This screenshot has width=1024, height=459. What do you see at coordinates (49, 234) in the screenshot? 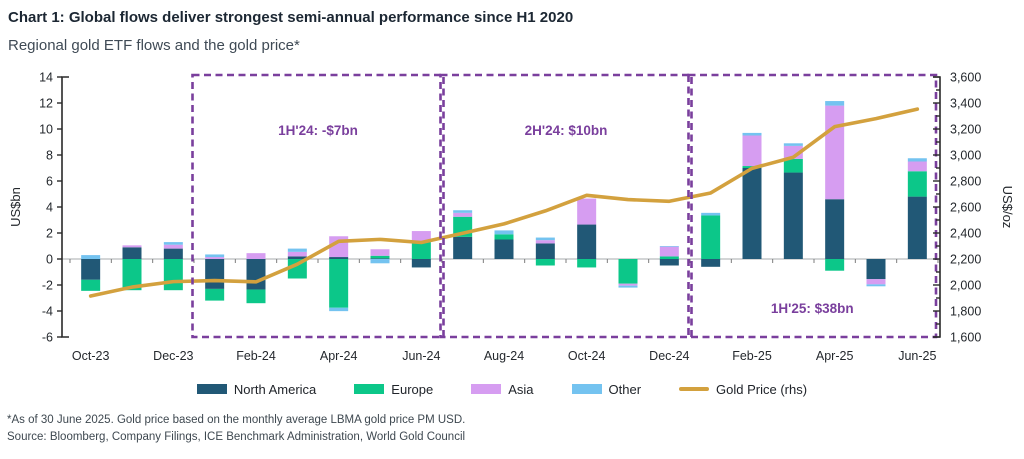
I see `left-axis-tick-label: 2` at bounding box center [49, 234].